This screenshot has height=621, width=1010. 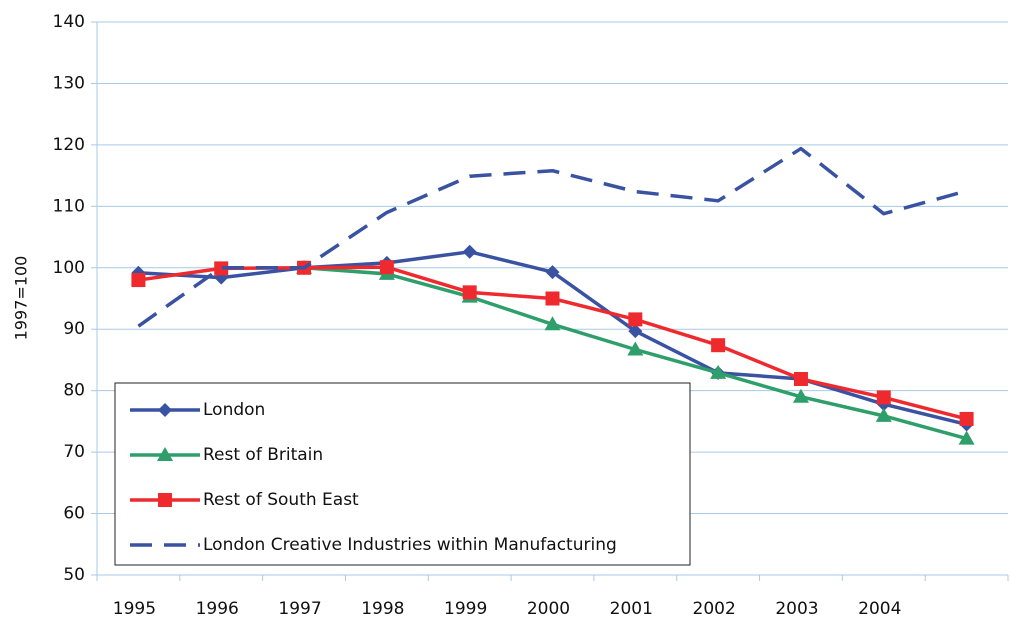 What do you see at coordinates (69, 145) in the screenshot?
I see `y-tick-label: 120` at bounding box center [69, 145].